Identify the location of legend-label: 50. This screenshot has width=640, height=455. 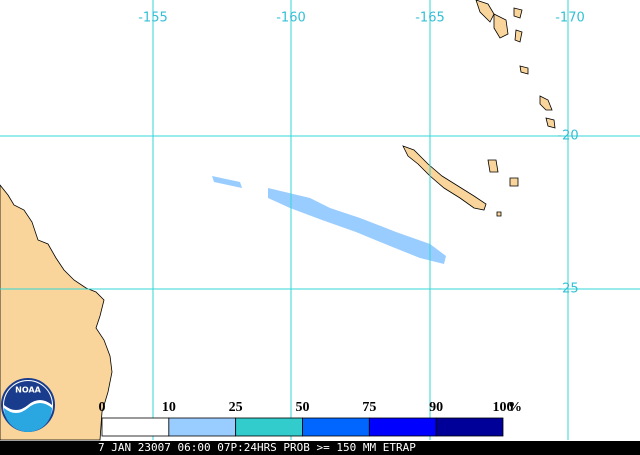
(303, 407).